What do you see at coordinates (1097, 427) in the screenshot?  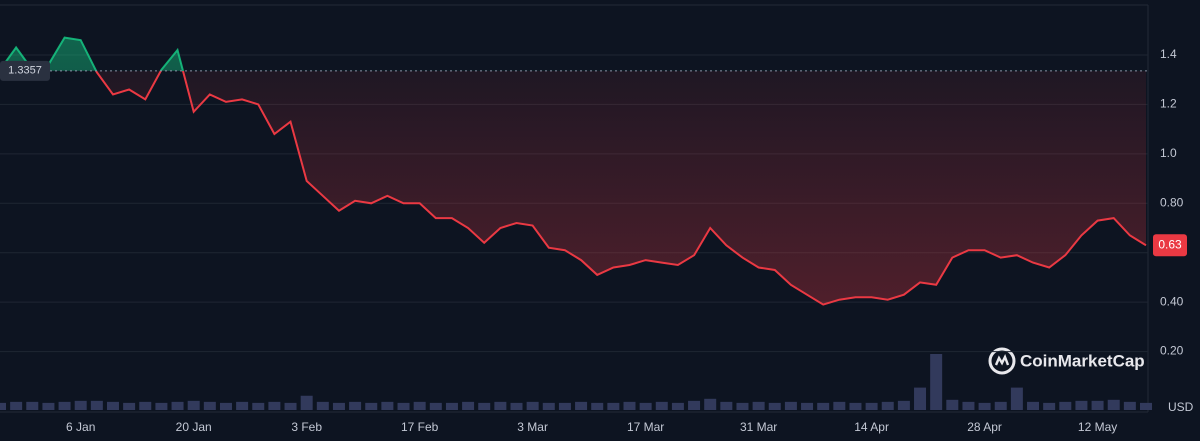 I see `x-tick-label: 12 May` at bounding box center [1097, 427].